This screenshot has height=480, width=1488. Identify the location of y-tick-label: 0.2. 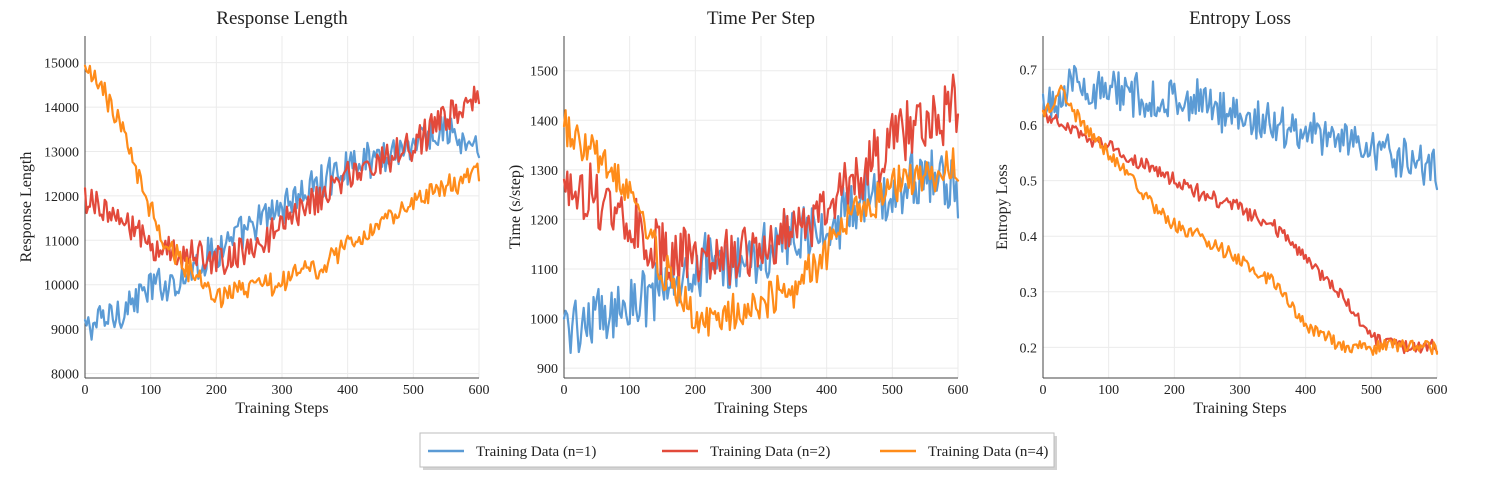
(1029, 348).